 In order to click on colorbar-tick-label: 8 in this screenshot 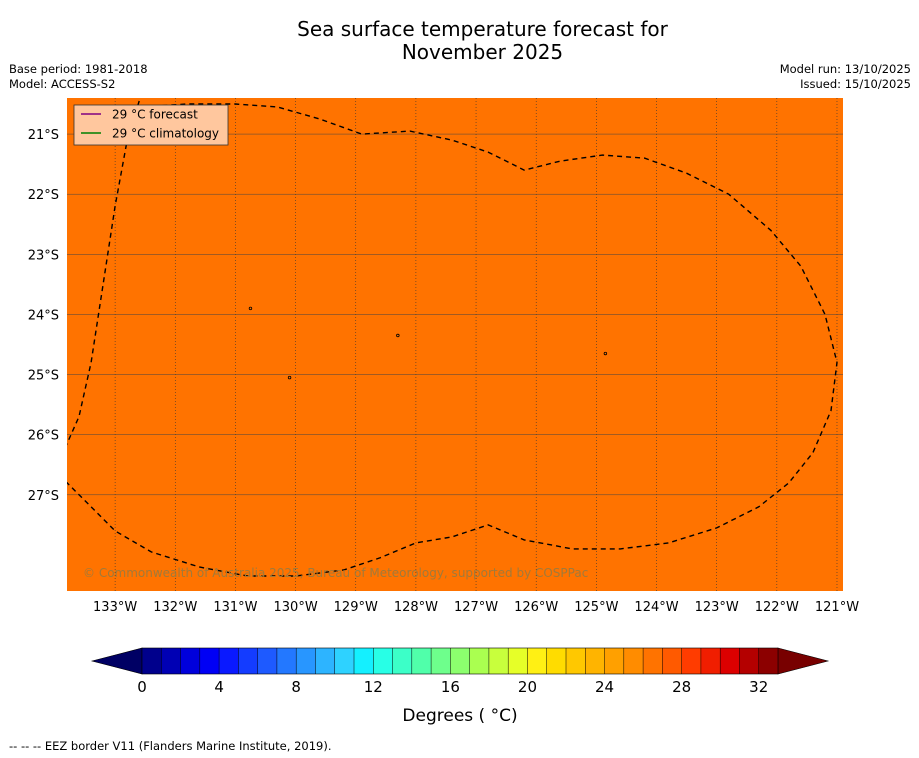, I will do `click(296, 687)`.